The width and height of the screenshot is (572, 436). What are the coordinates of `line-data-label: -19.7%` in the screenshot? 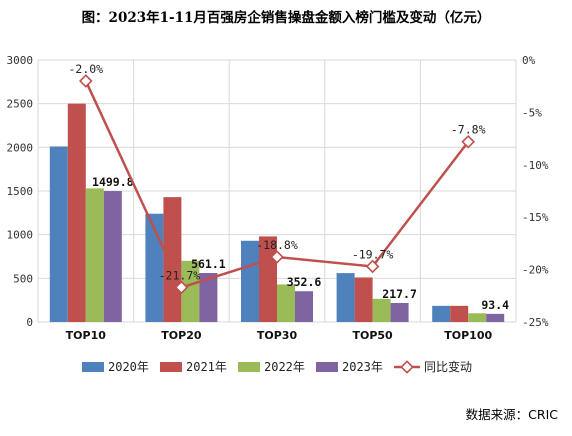 It's located at (373, 254).